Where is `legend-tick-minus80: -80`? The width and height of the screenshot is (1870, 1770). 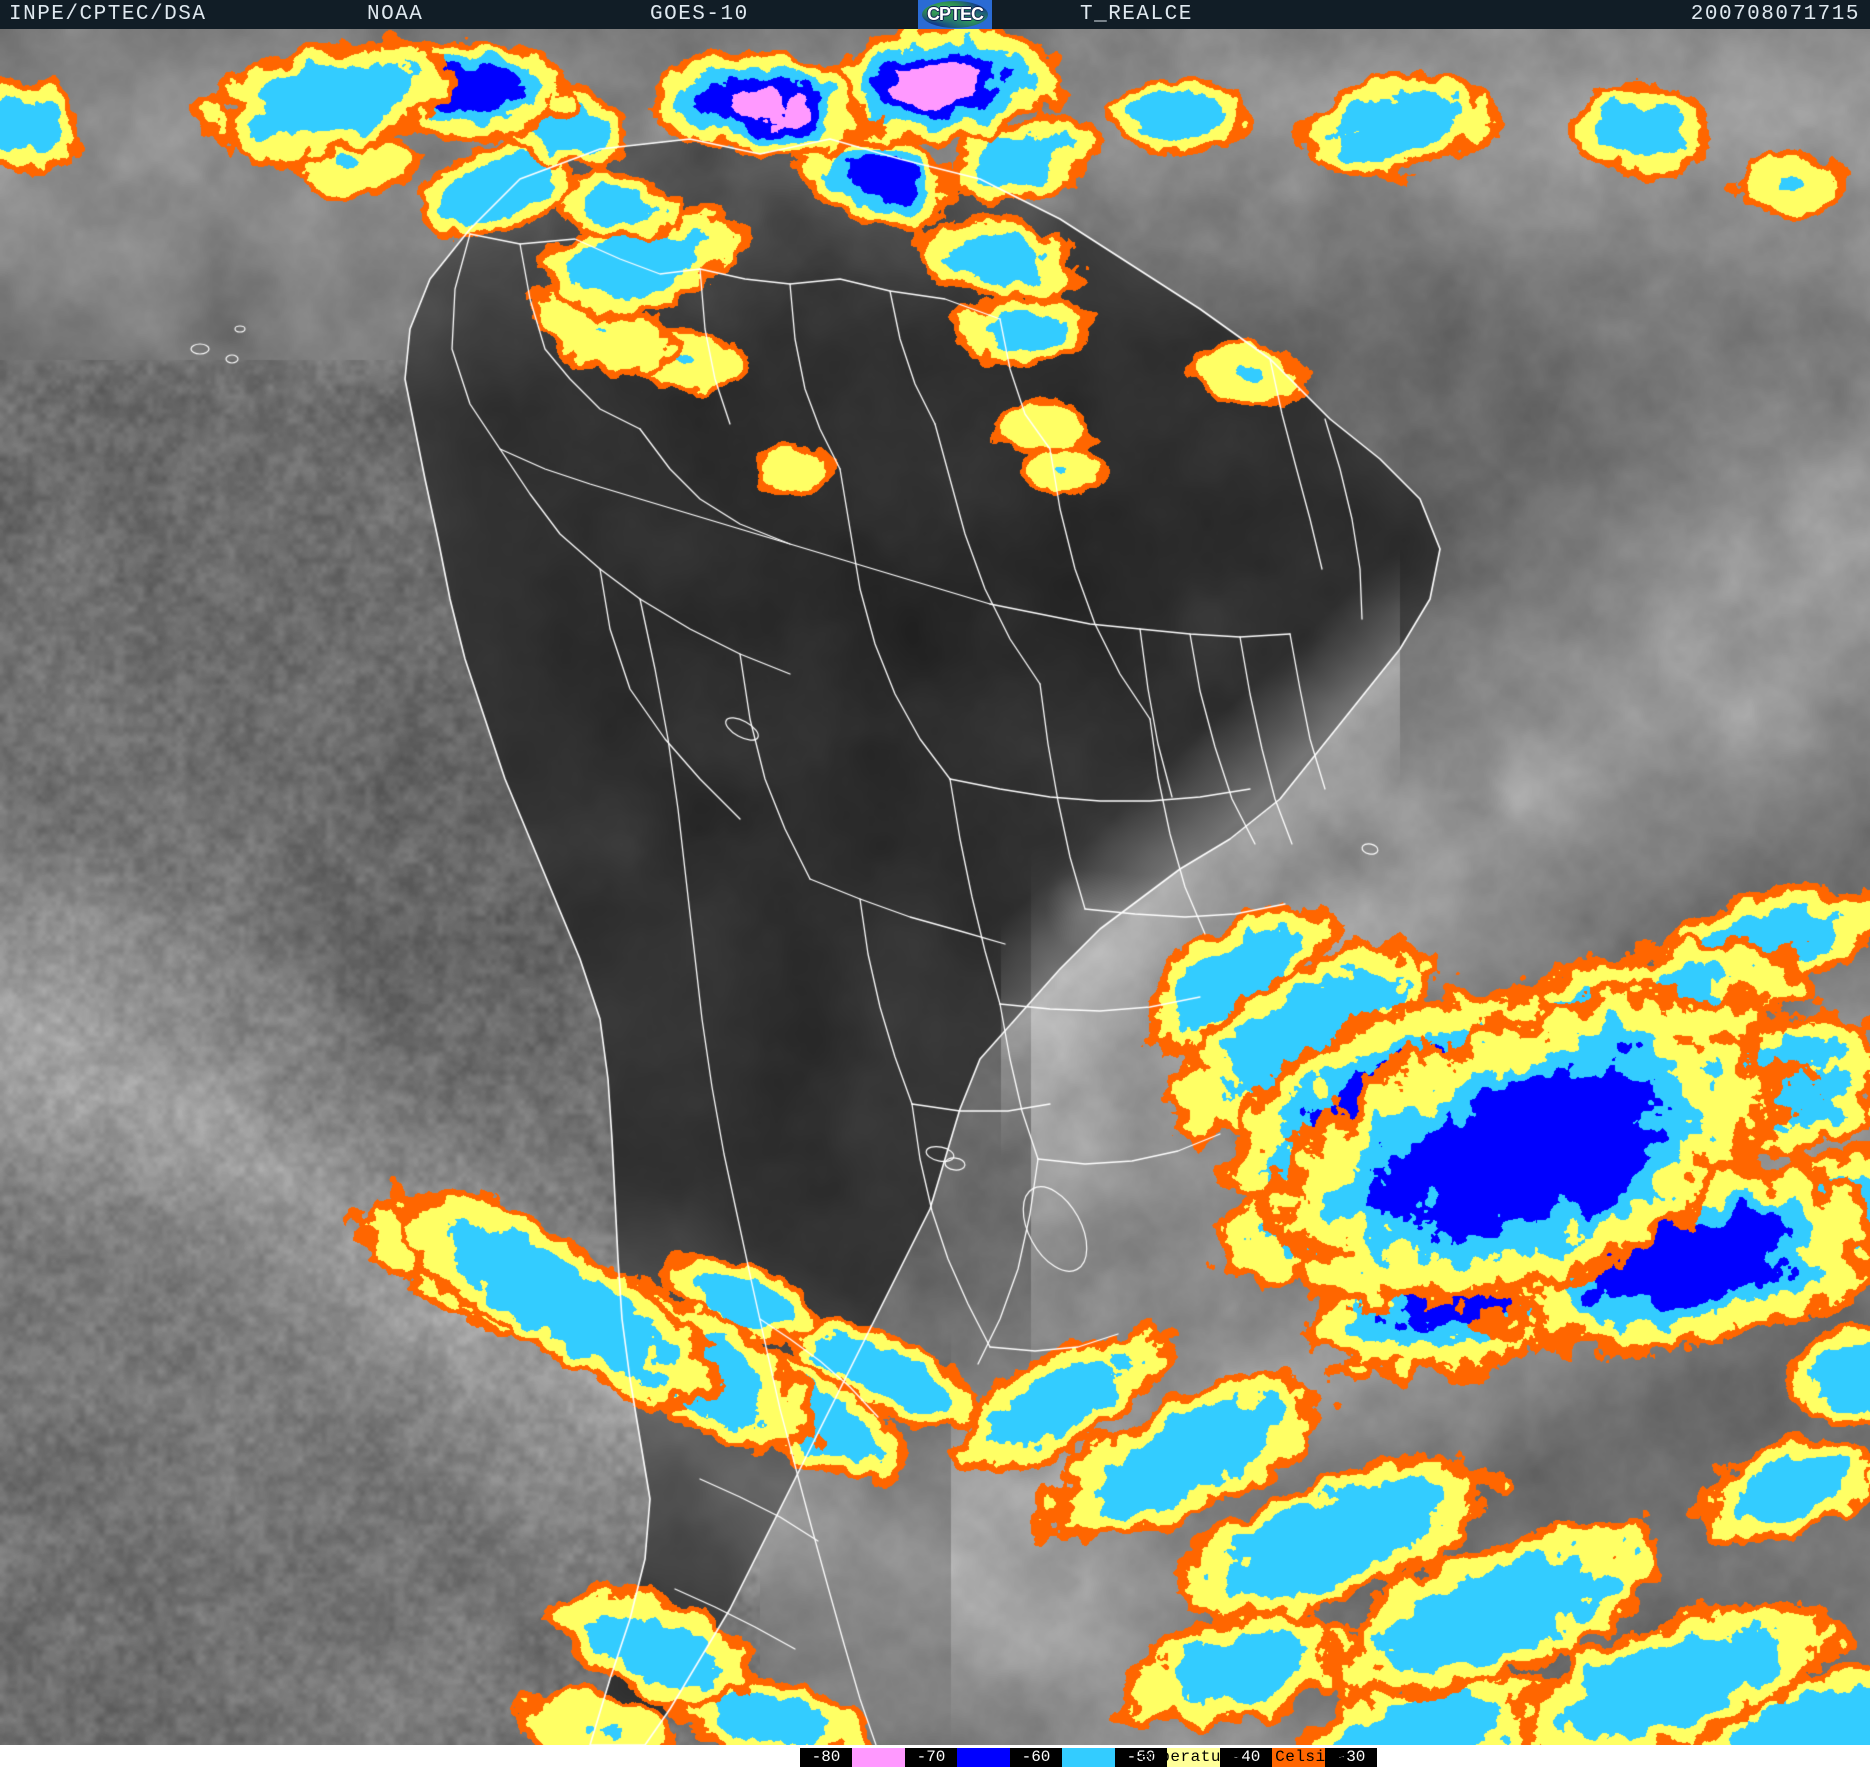 legend-tick-minus80: -80 is located at coordinates (826, 1757).